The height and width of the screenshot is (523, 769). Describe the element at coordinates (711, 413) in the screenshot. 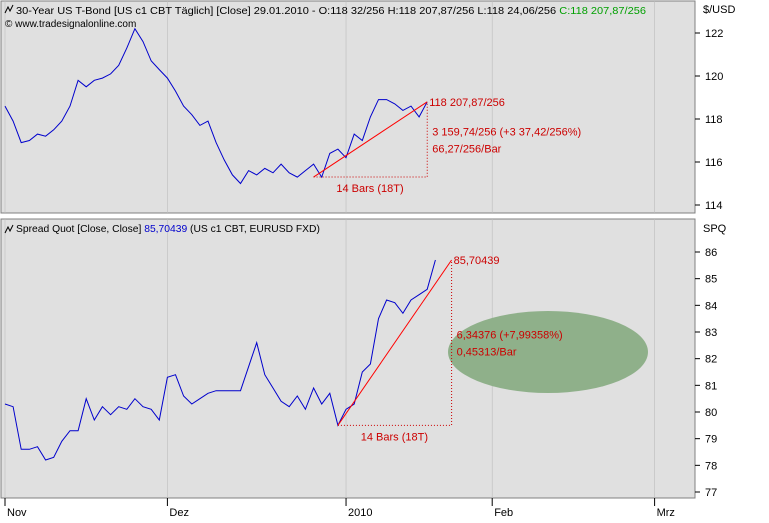

I see `bottom-y-tick-label: 80` at that location.